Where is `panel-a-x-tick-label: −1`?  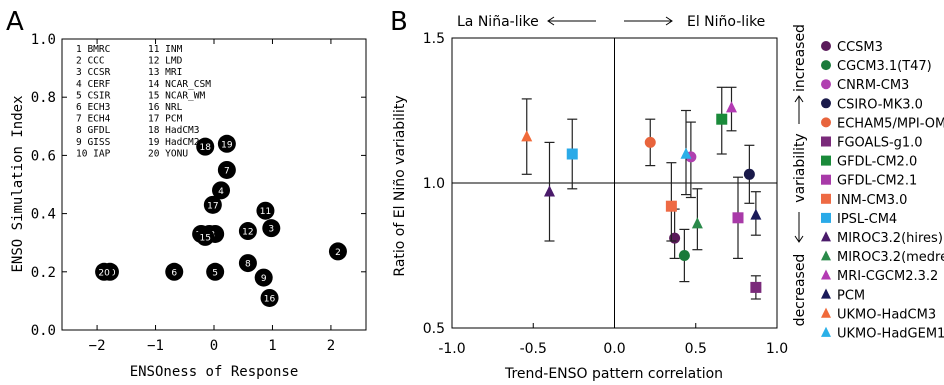
panel-a-x-tick-label: −1 is located at coordinates (155, 346).